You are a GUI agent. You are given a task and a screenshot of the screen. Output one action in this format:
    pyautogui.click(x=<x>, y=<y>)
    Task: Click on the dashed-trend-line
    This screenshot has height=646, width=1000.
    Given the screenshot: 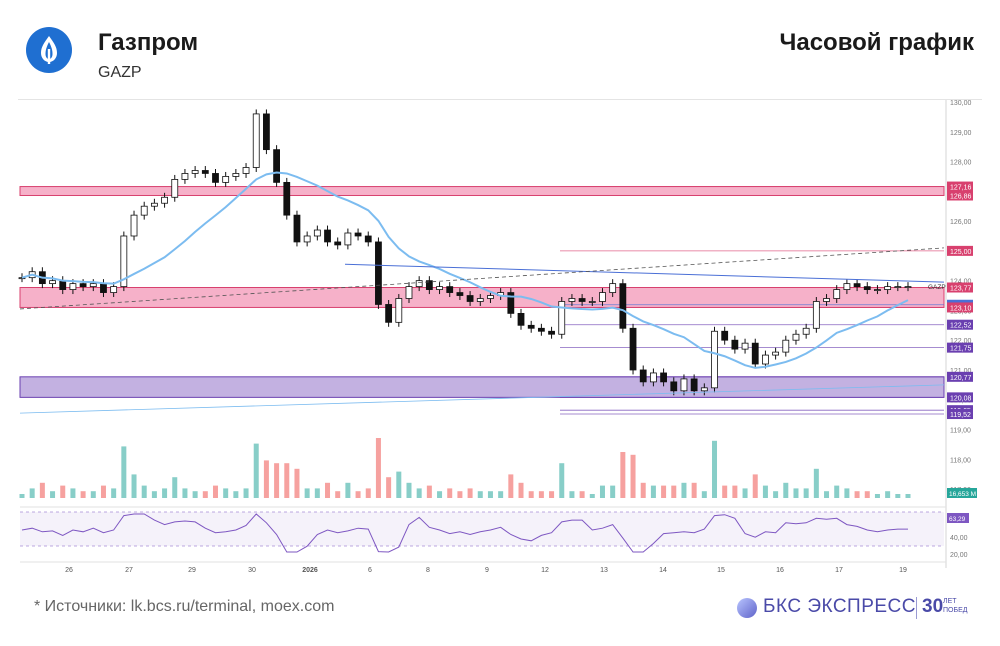 What is the action you would take?
    pyautogui.click(x=482, y=278)
    